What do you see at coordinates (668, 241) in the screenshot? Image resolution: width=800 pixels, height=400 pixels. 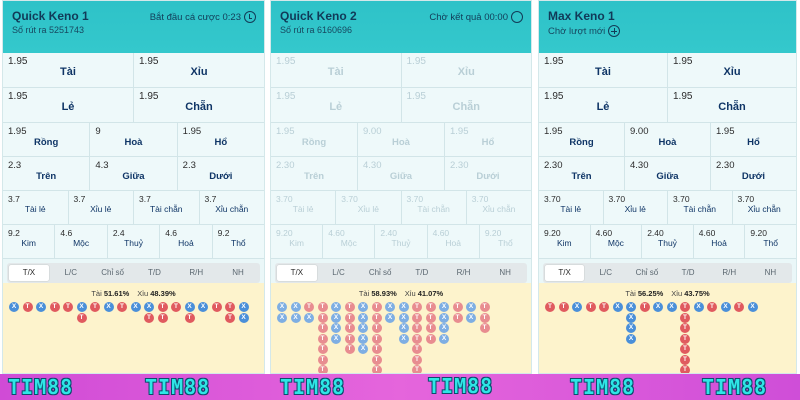 I see `bet-option: 2.40 Thuỷ` at bounding box center [668, 241].